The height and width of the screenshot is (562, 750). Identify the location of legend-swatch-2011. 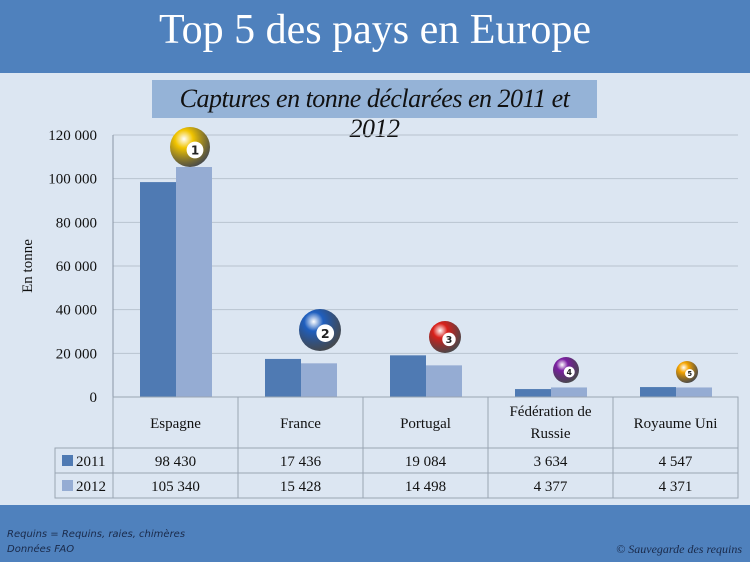
(67, 460).